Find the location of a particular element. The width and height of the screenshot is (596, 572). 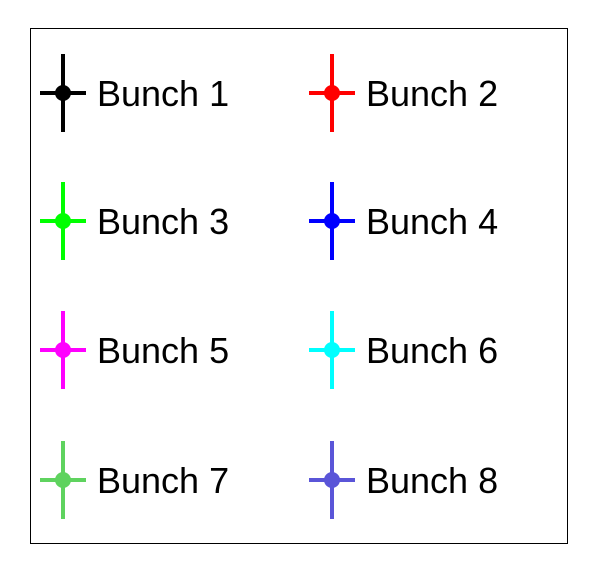

legend-label: Bunch 2 is located at coordinates (432, 93).